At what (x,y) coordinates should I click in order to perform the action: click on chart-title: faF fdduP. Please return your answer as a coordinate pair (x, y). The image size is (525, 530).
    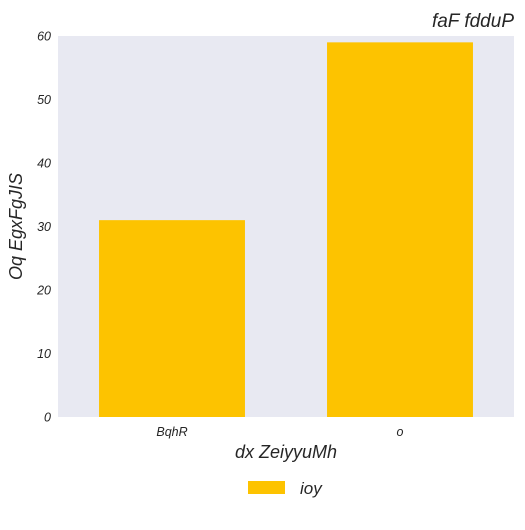
    Looking at the image, I should click on (473, 21).